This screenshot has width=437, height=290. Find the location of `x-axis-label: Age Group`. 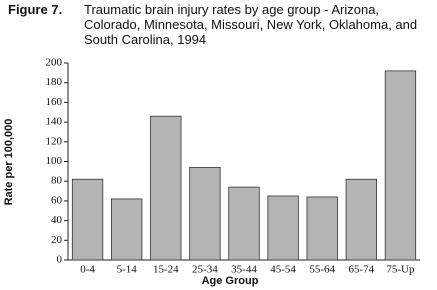

x-axis-label: Age Group is located at coordinates (230, 281).